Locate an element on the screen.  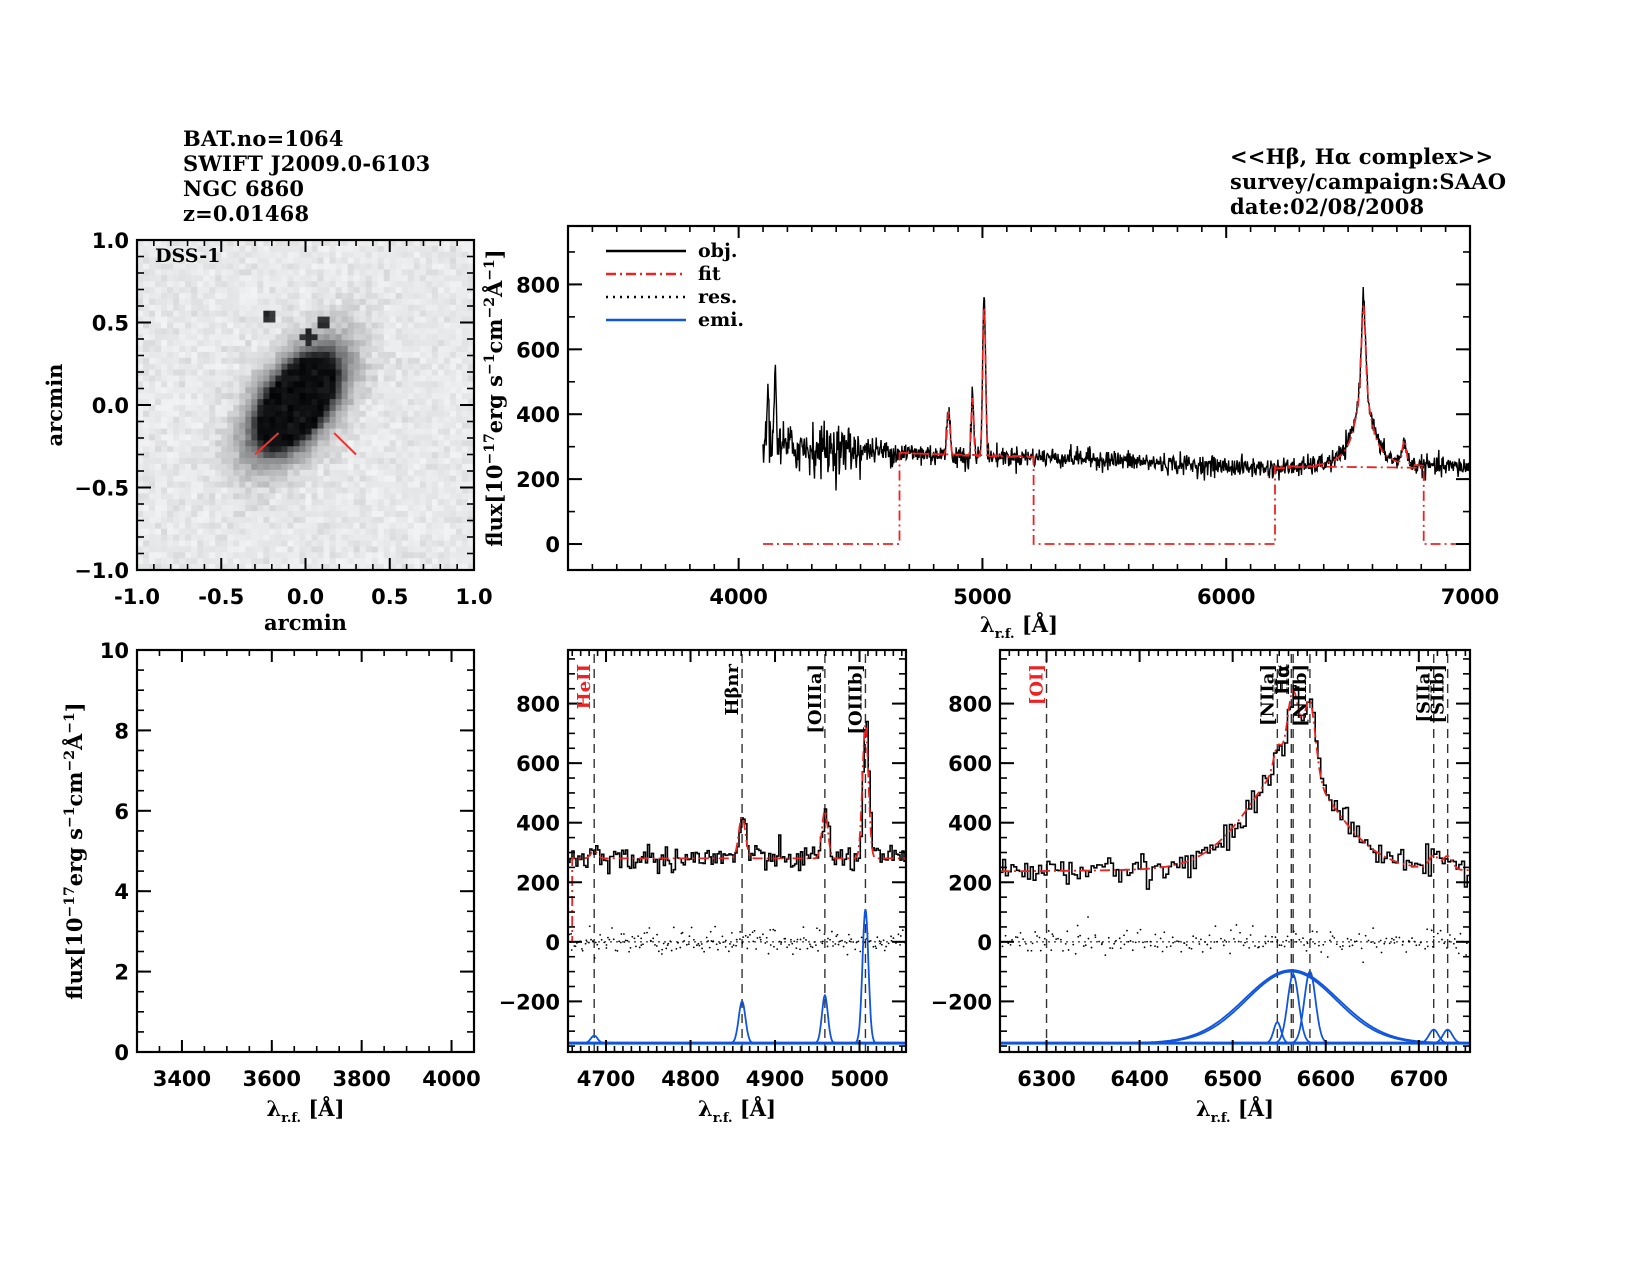
x-axis-label: λr.f. [Å] is located at coordinates (305, 1111).